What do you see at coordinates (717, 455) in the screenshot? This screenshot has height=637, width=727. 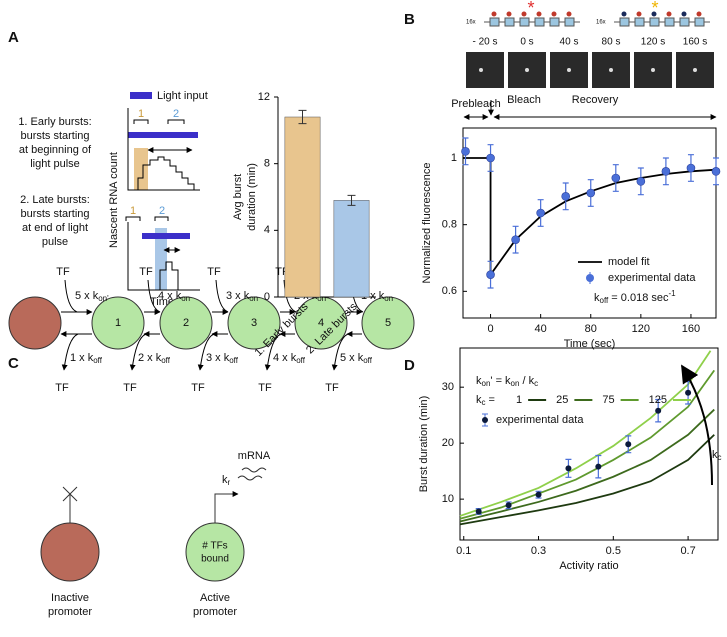 I see `arrow-label: kc` at bounding box center [717, 455].